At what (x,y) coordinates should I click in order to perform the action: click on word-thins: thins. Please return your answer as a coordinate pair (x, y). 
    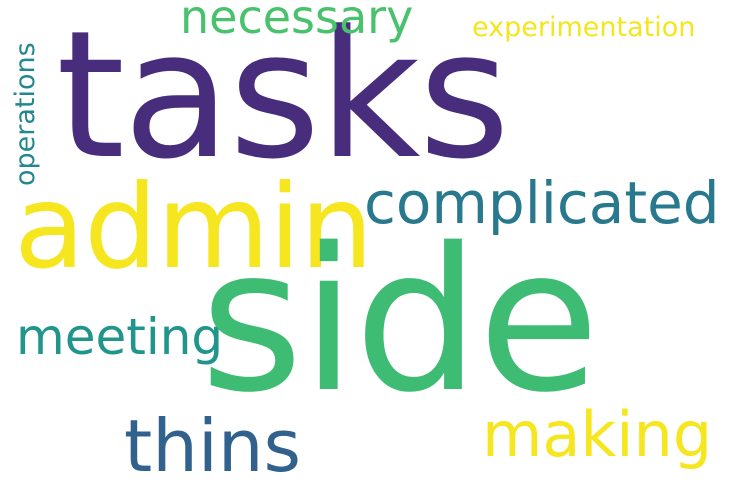
    Looking at the image, I should click on (213, 446).